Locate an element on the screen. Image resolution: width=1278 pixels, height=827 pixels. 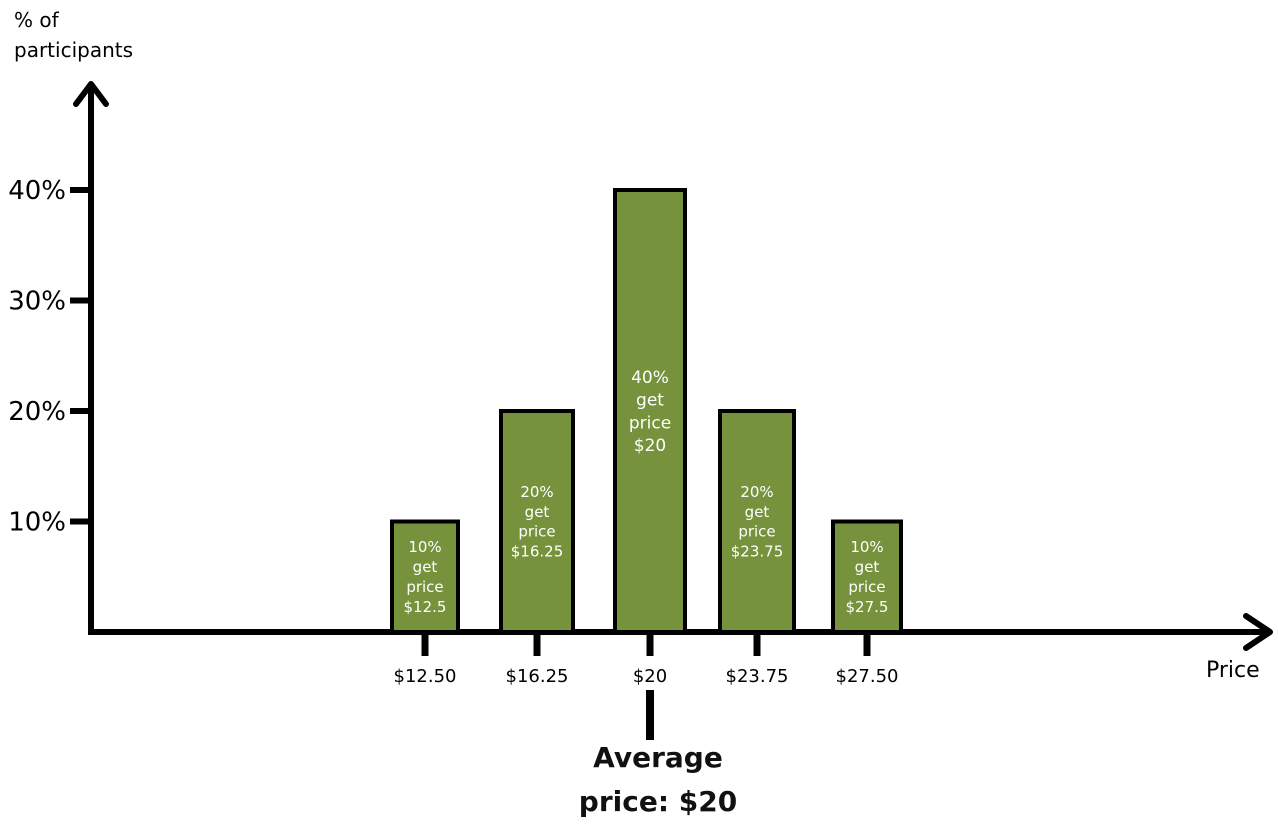
bar-label-line: $27.5 is located at coordinates (867, 607).